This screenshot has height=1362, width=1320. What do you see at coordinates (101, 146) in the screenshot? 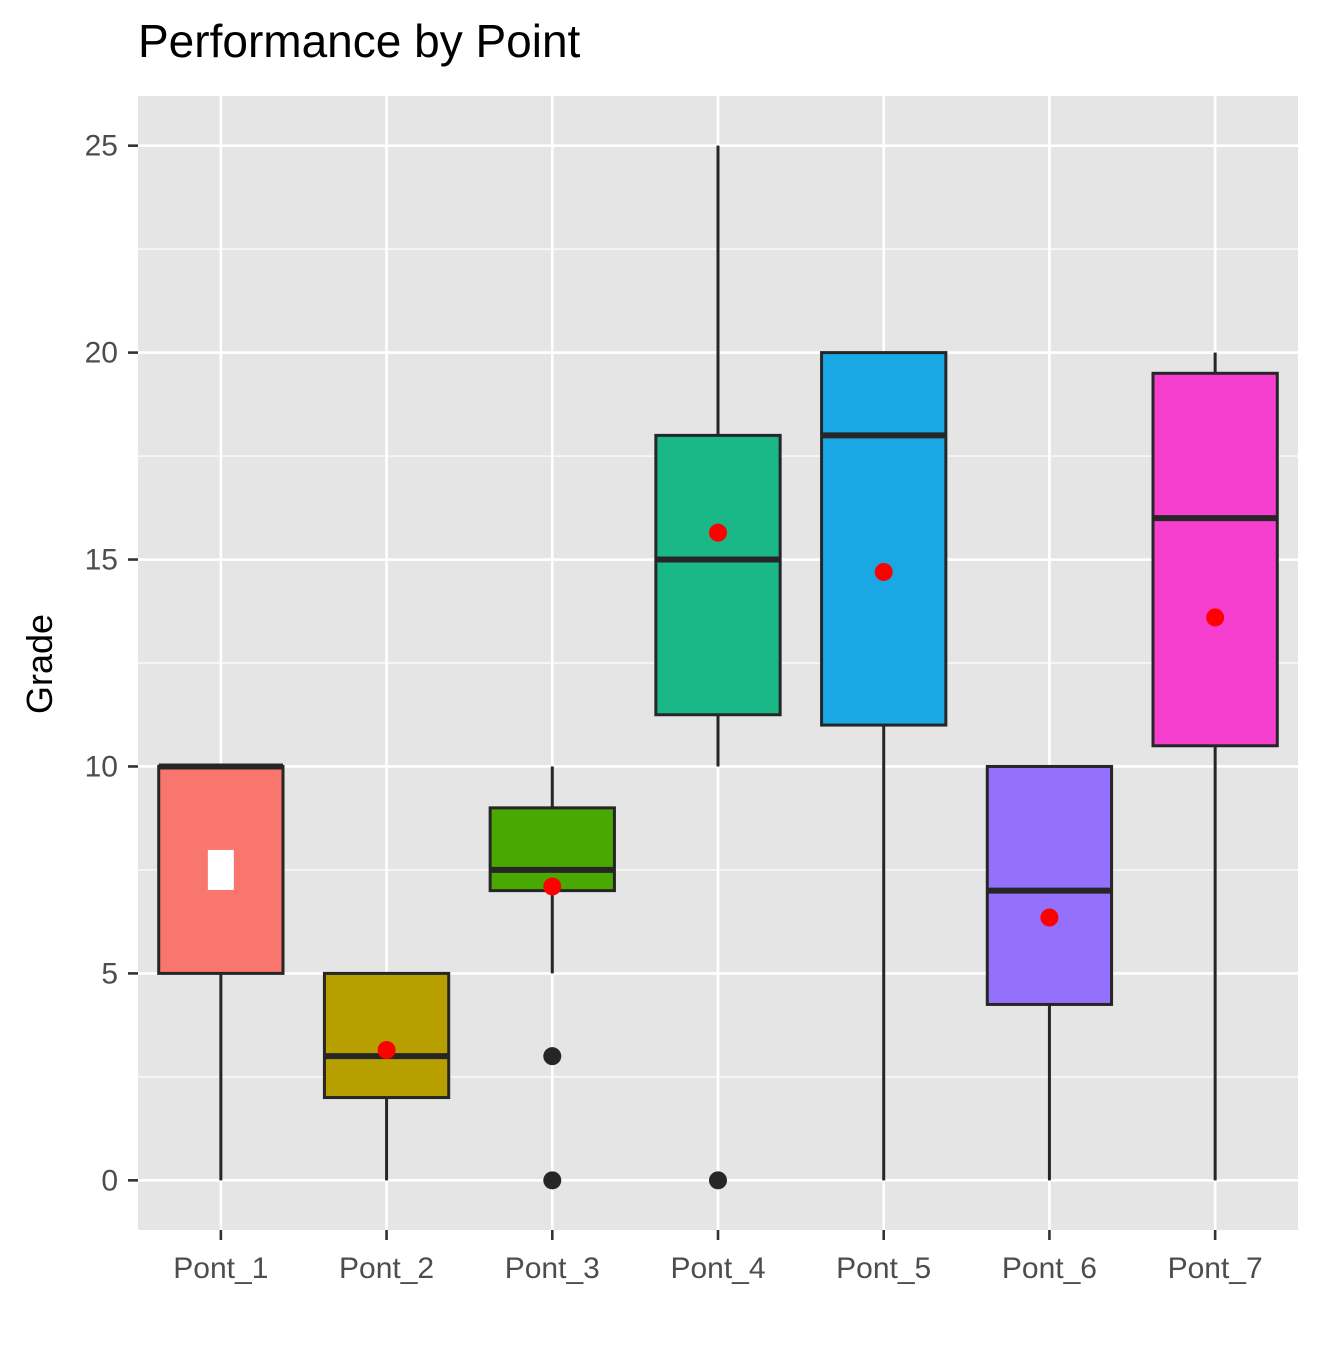
I see `y-tick-label: 25` at bounding box center [101, 146].